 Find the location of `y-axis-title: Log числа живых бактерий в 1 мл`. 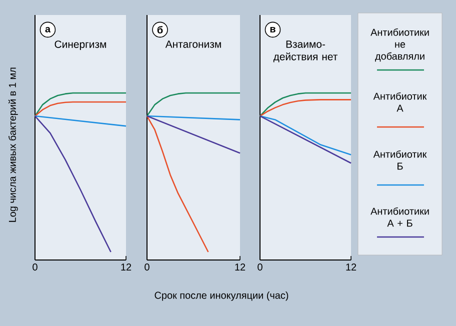

y-axis-title: Log числа живых бактерий в 1 мл is located at coordinates (13, 145).